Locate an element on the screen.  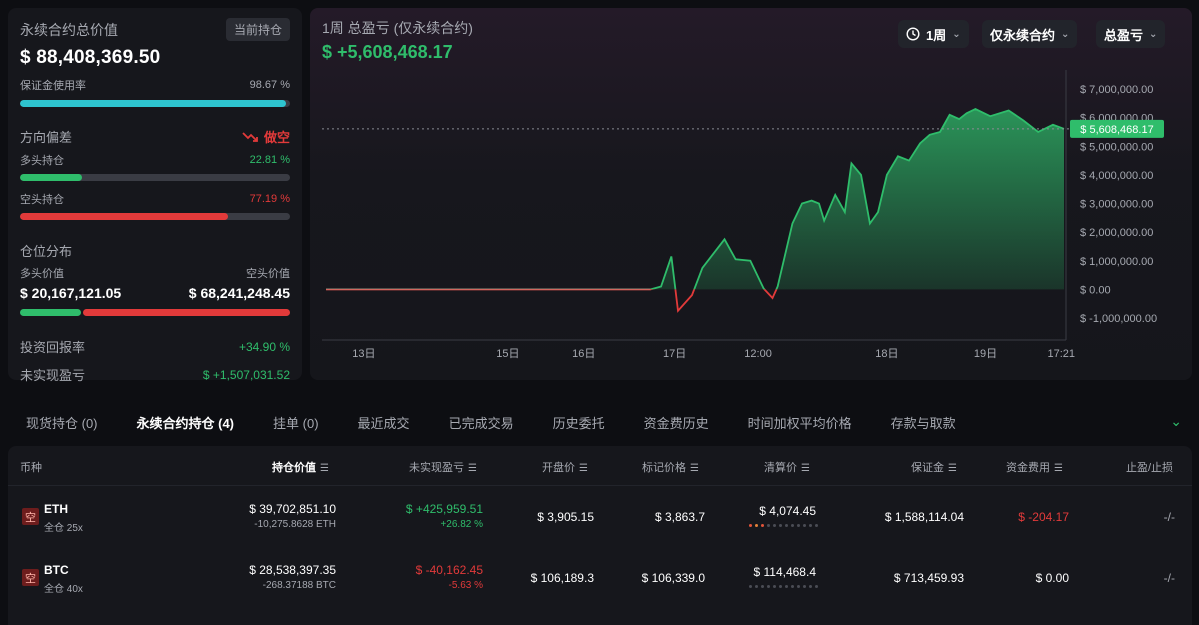
header-liquidation-price: 清算价 ☰ is located at coordinates (787, 467).